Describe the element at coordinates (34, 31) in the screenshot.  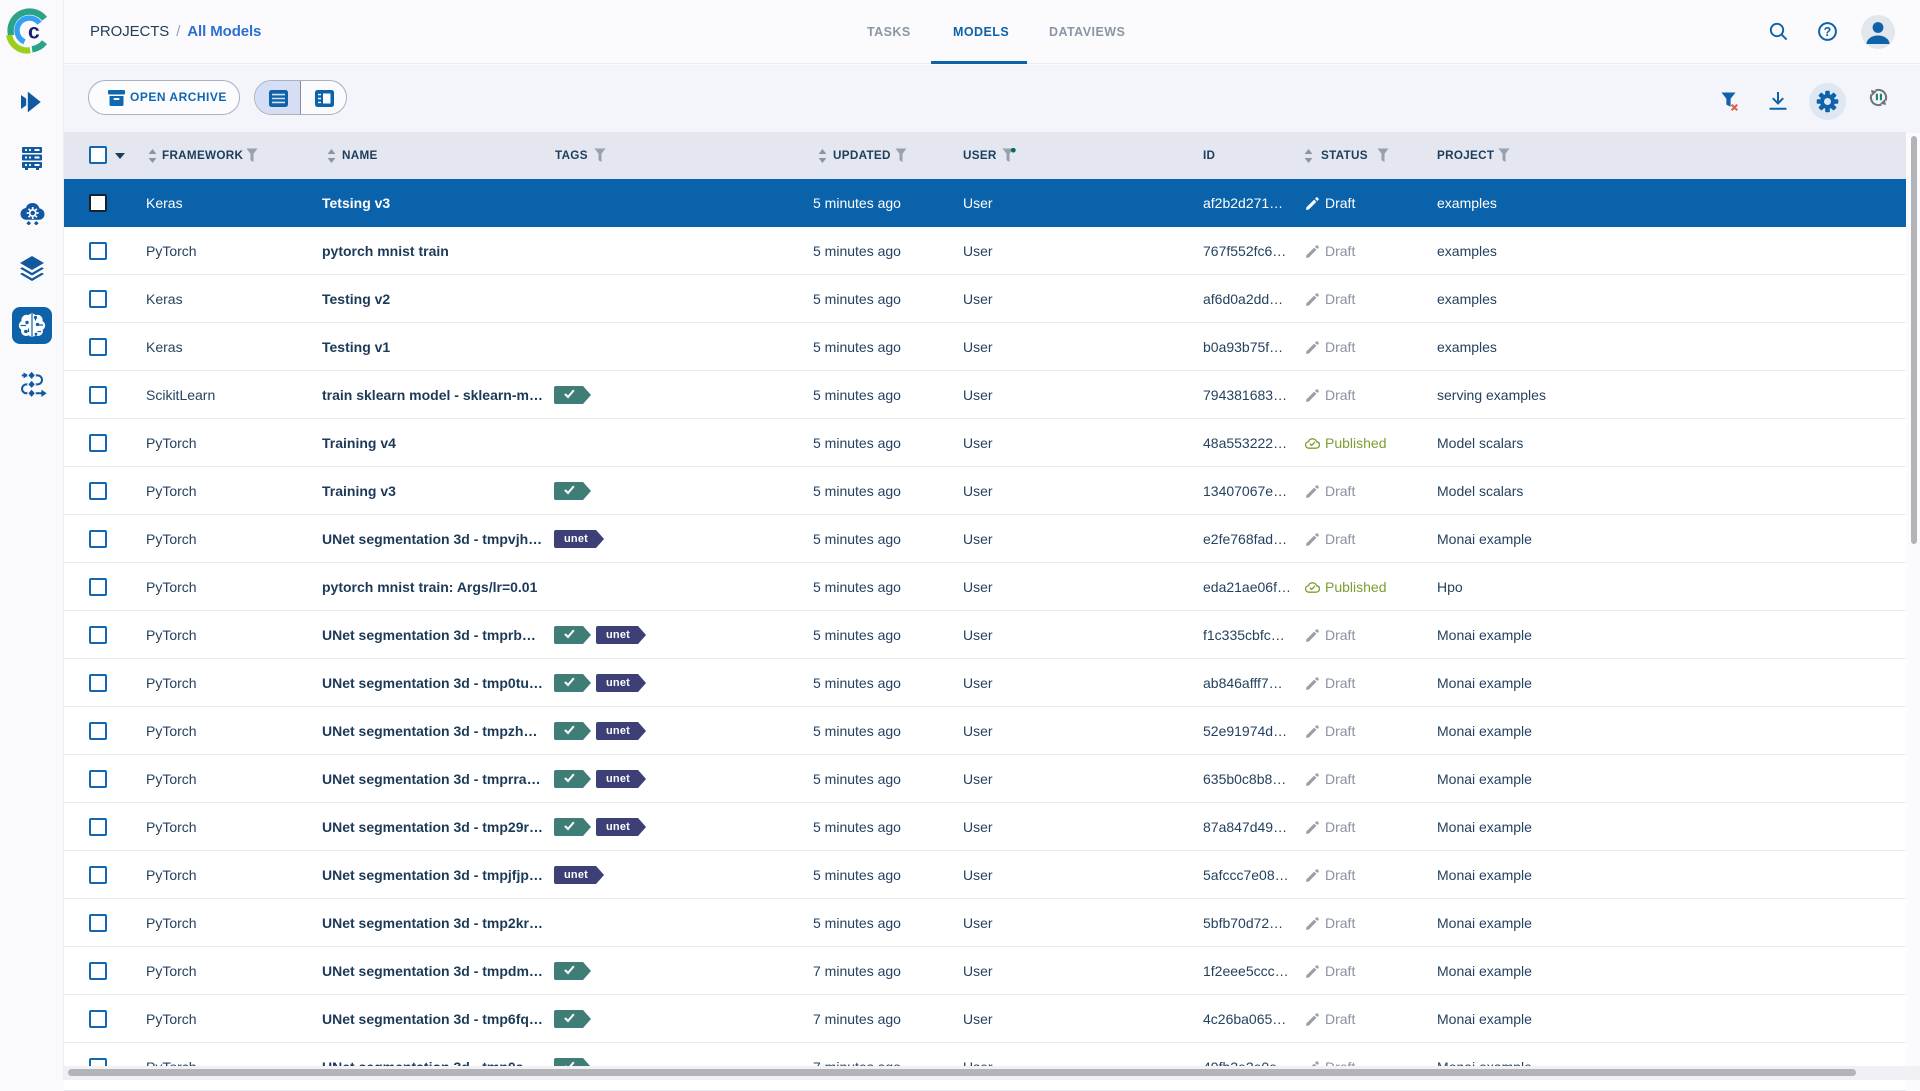
I see `svg-text: c` at that location.